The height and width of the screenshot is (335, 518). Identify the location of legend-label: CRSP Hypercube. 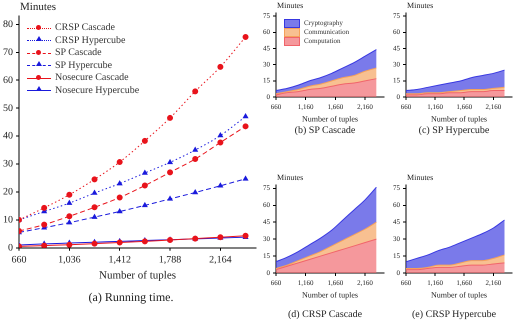
(90, 40).